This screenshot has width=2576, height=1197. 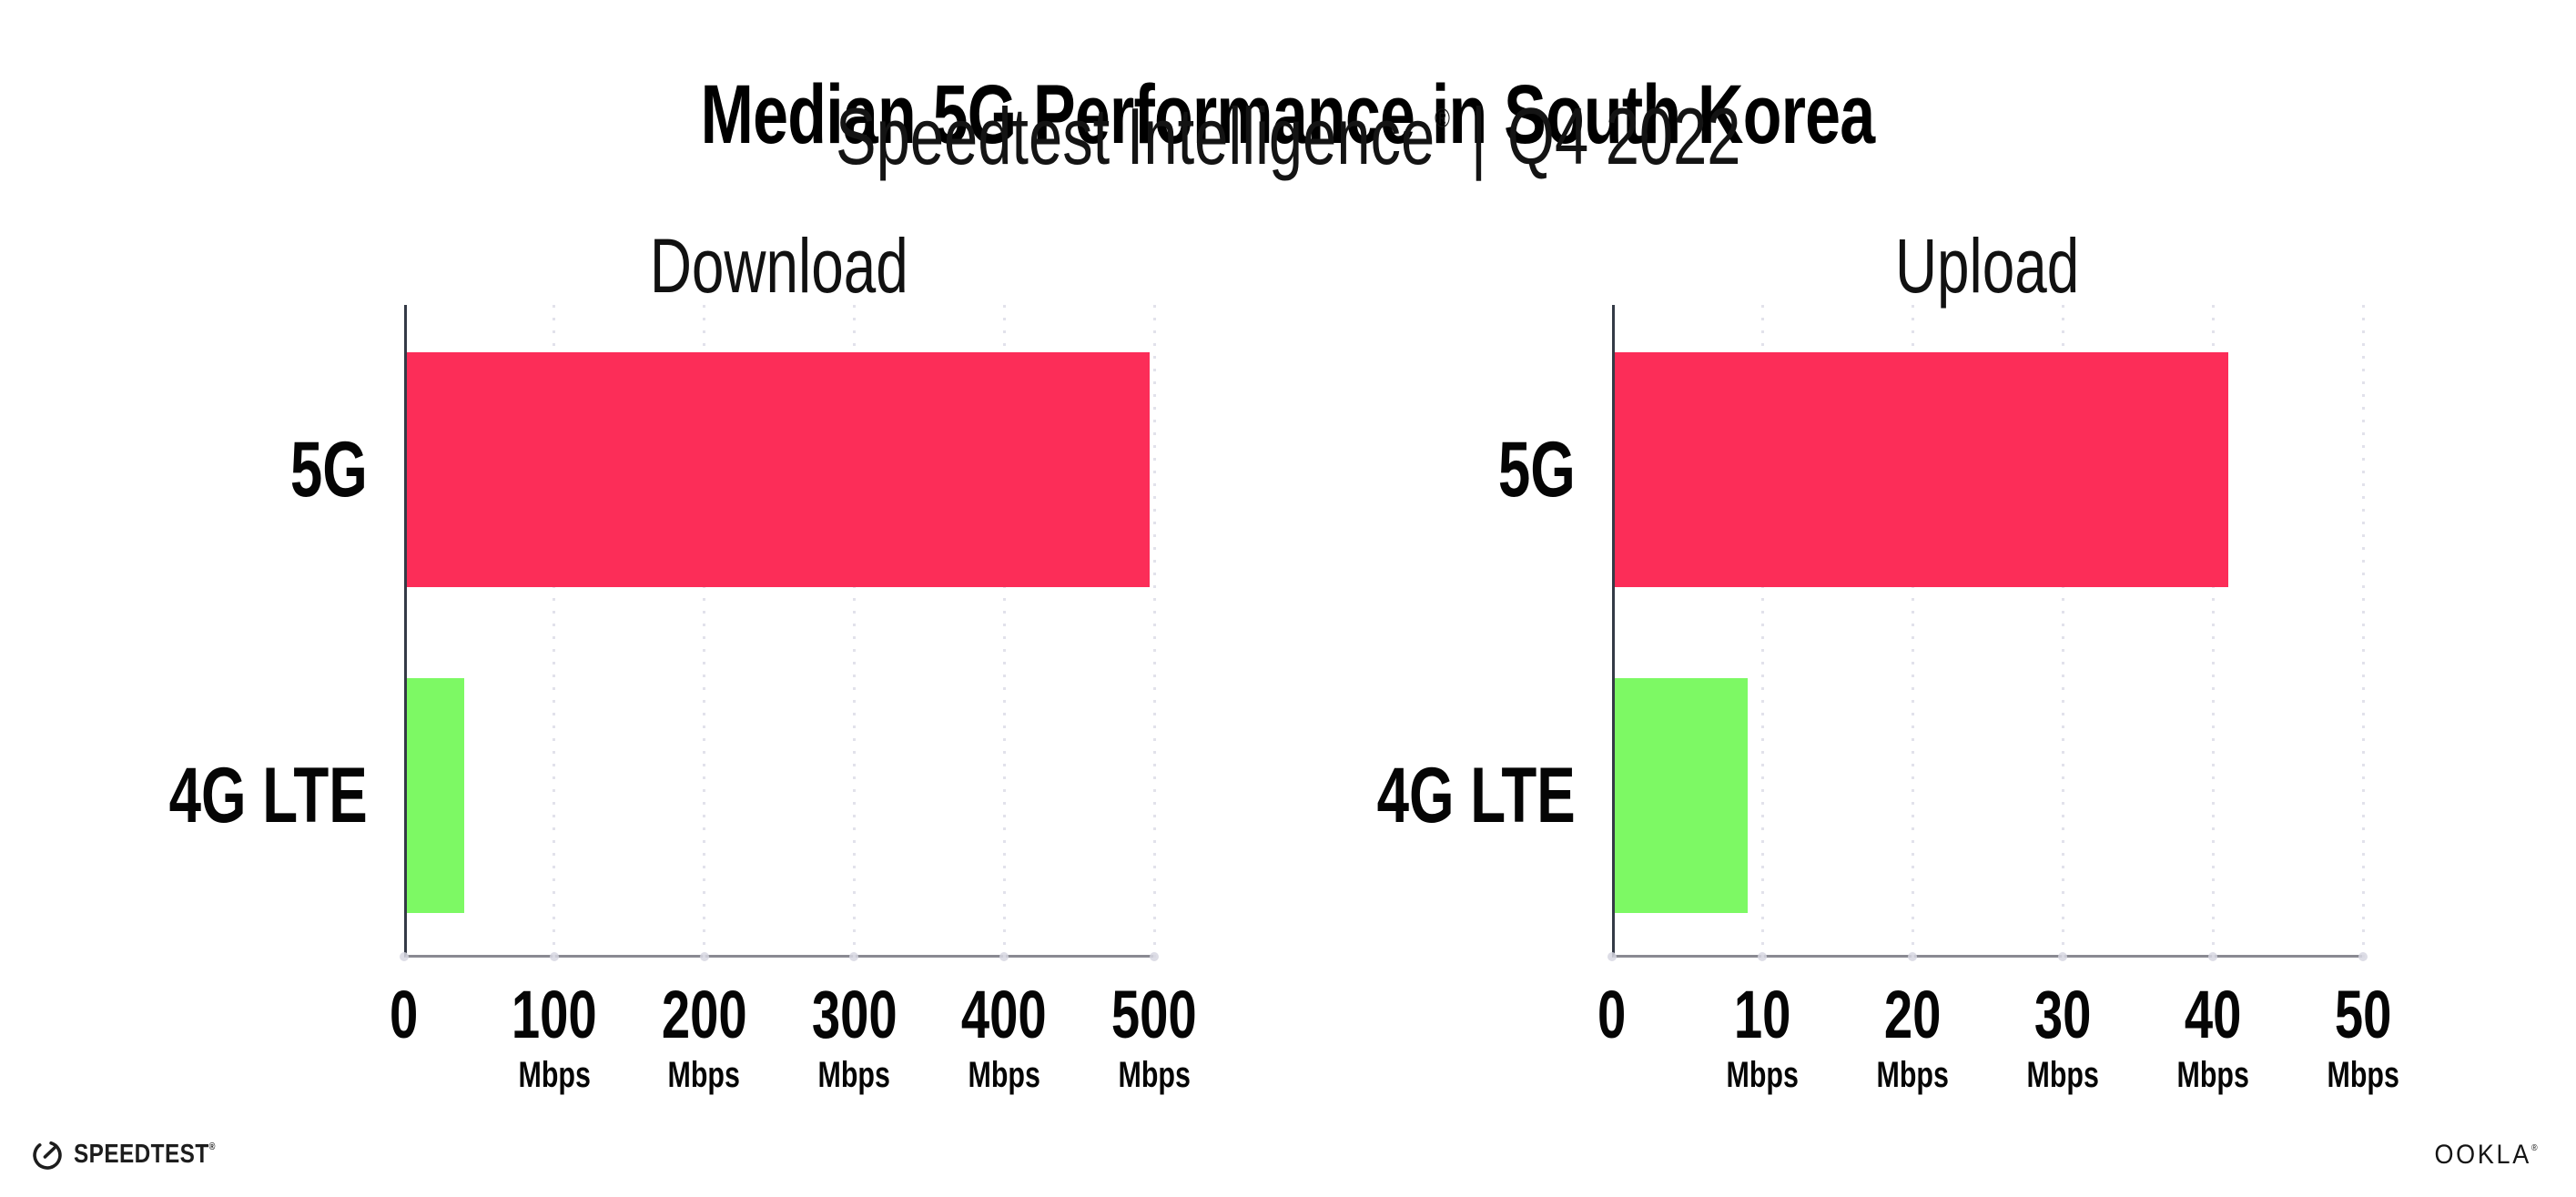 I want to click on page-title-text: Median 5G Performance in South Korea, so click(x=1288, y=114).